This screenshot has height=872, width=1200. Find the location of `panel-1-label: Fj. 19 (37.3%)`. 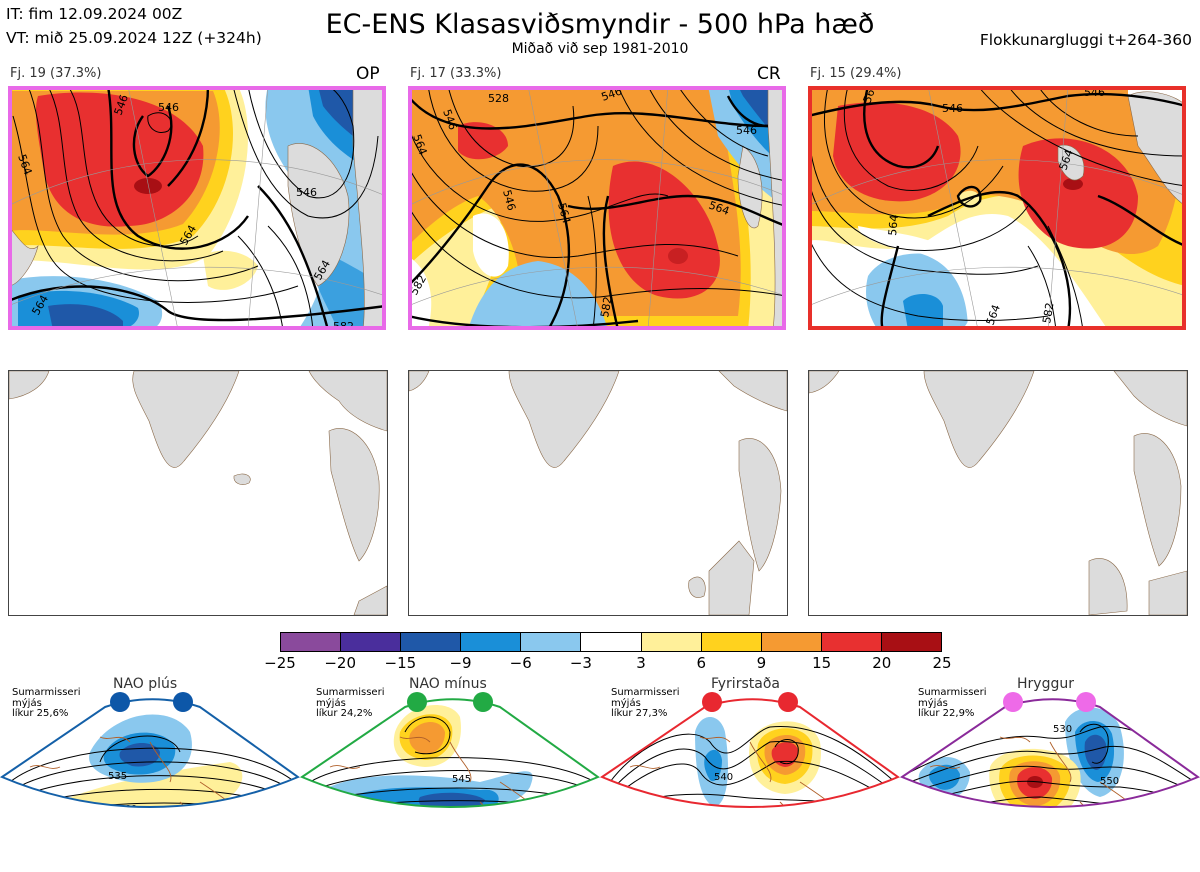

panel-1-label: Fj. 19 (37.3%) is located at coordinates (56, 73).